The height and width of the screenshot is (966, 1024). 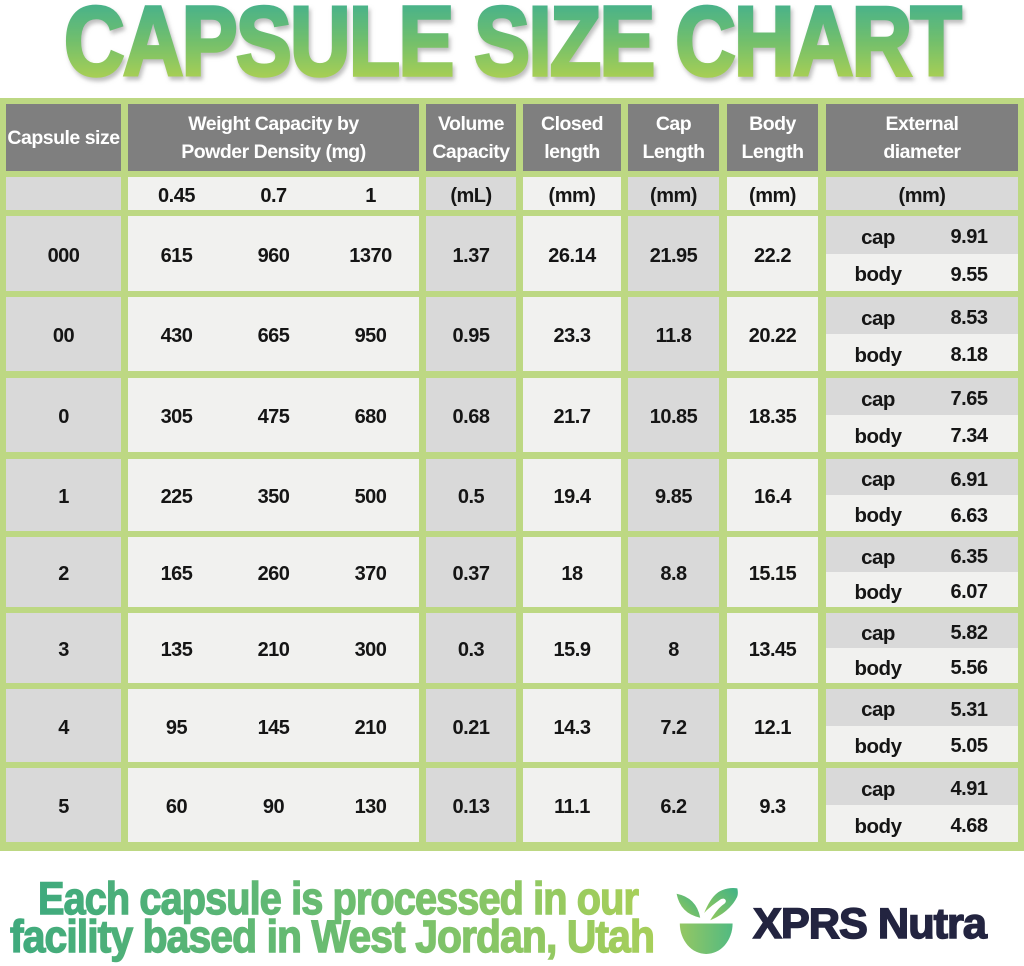 What do you see at coordinates (870, 924) in the screenshot?
I see `svg-text: XPRS Nutra` at bounding box center [870, 924].